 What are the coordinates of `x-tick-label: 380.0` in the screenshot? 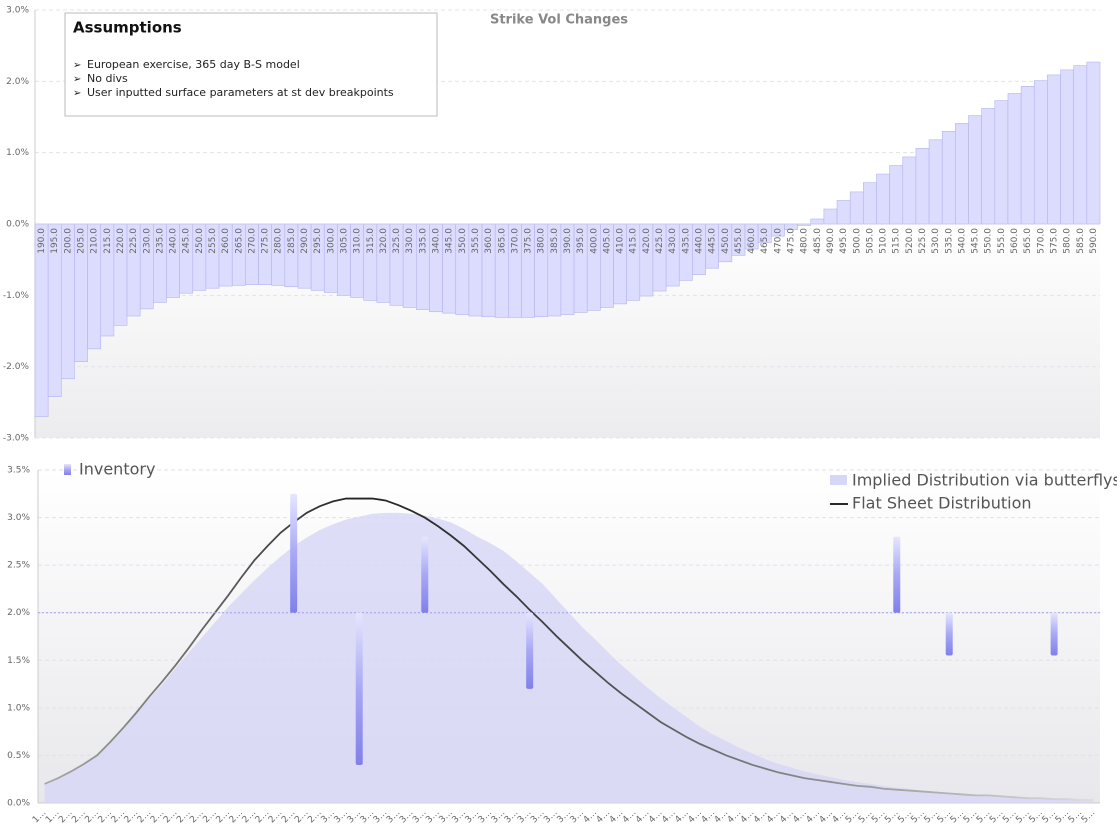 It's located at (542, 241).